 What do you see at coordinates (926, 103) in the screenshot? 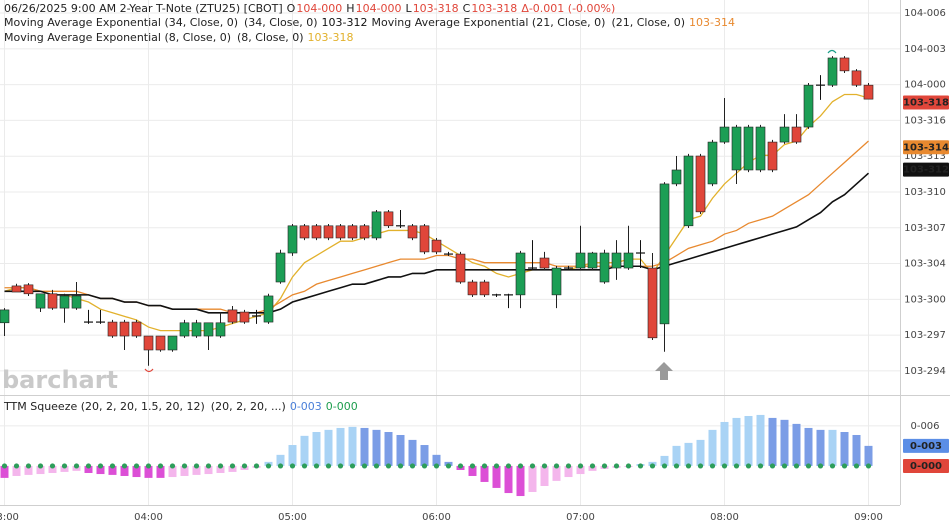
I see `price-flag-label: 103-318` at bounding box center [926, 103].